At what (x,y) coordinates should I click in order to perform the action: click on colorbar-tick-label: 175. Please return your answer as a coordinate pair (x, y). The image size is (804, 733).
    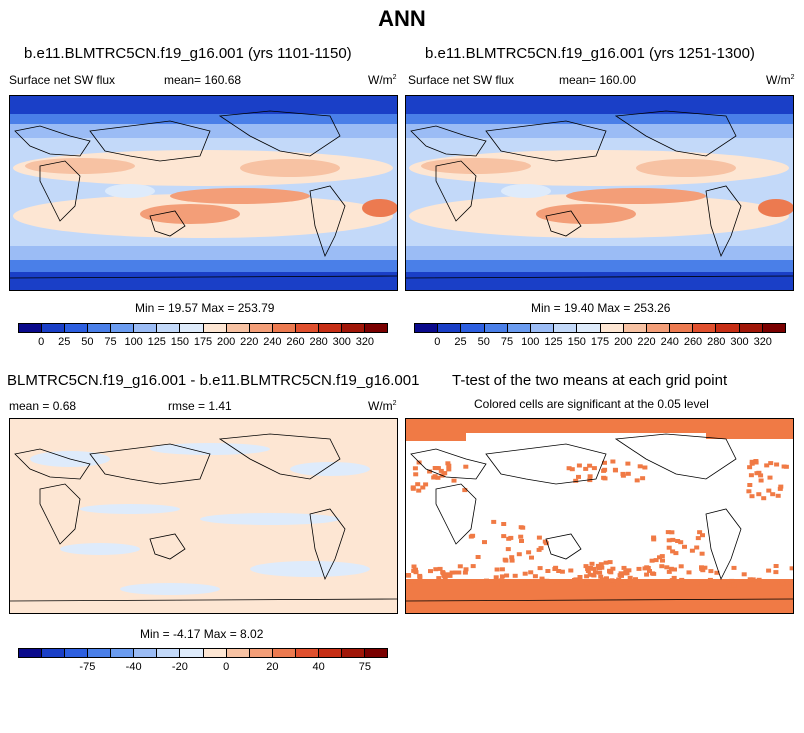
    Looking at the image, I should click on (203, 342).